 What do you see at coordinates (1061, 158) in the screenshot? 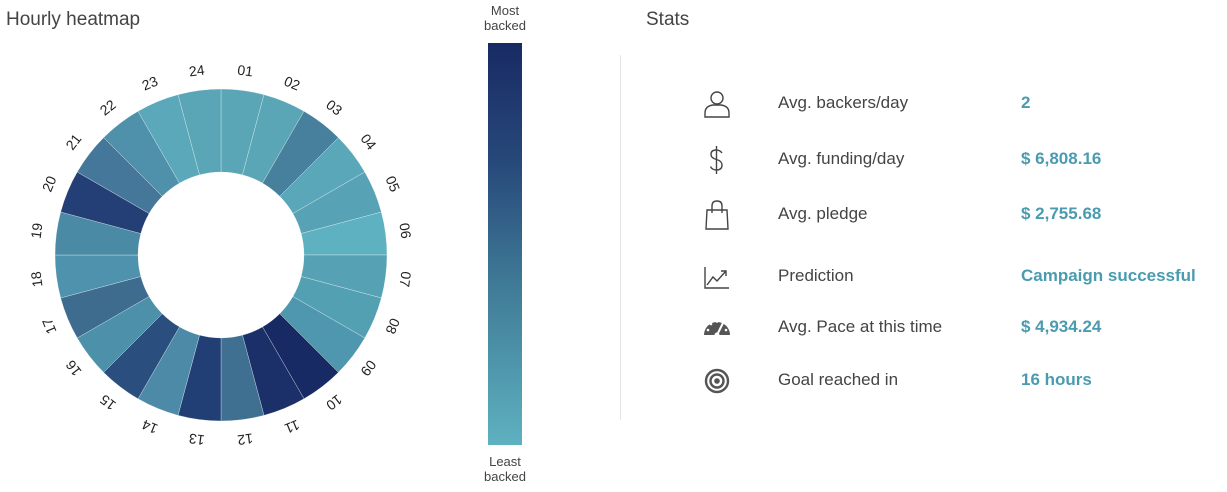
I see `stat-value: $ 6,808.16` at bounding box center [1061, 158].